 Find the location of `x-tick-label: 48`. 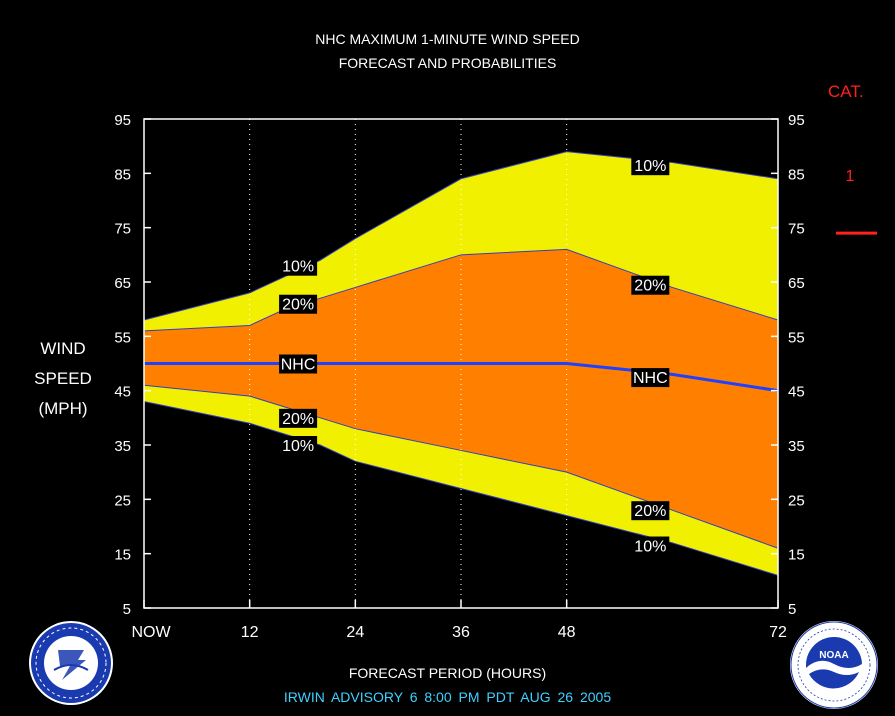

x-tick-label: 48 is located at coordinates (567, 632).